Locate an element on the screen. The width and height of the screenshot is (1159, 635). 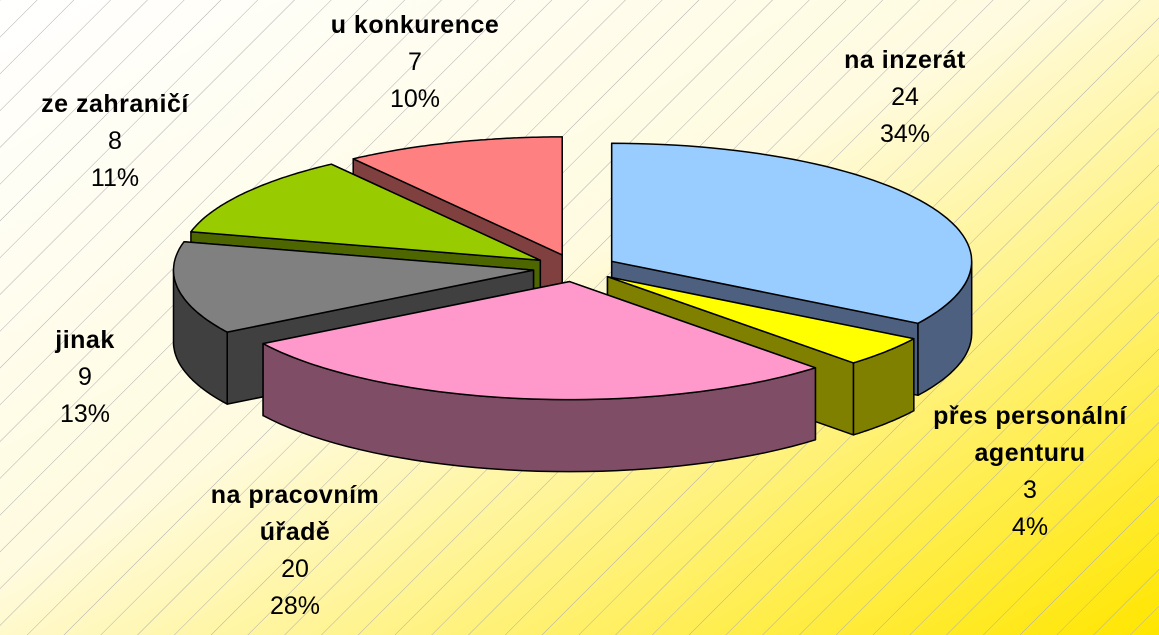
value-label: 7 is located at coordinates (415, 62).